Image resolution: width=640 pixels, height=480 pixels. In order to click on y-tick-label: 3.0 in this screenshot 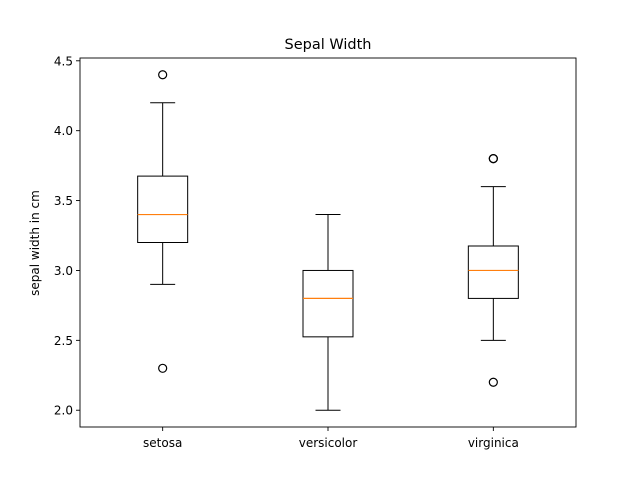, I will do `click(63, 271)`.